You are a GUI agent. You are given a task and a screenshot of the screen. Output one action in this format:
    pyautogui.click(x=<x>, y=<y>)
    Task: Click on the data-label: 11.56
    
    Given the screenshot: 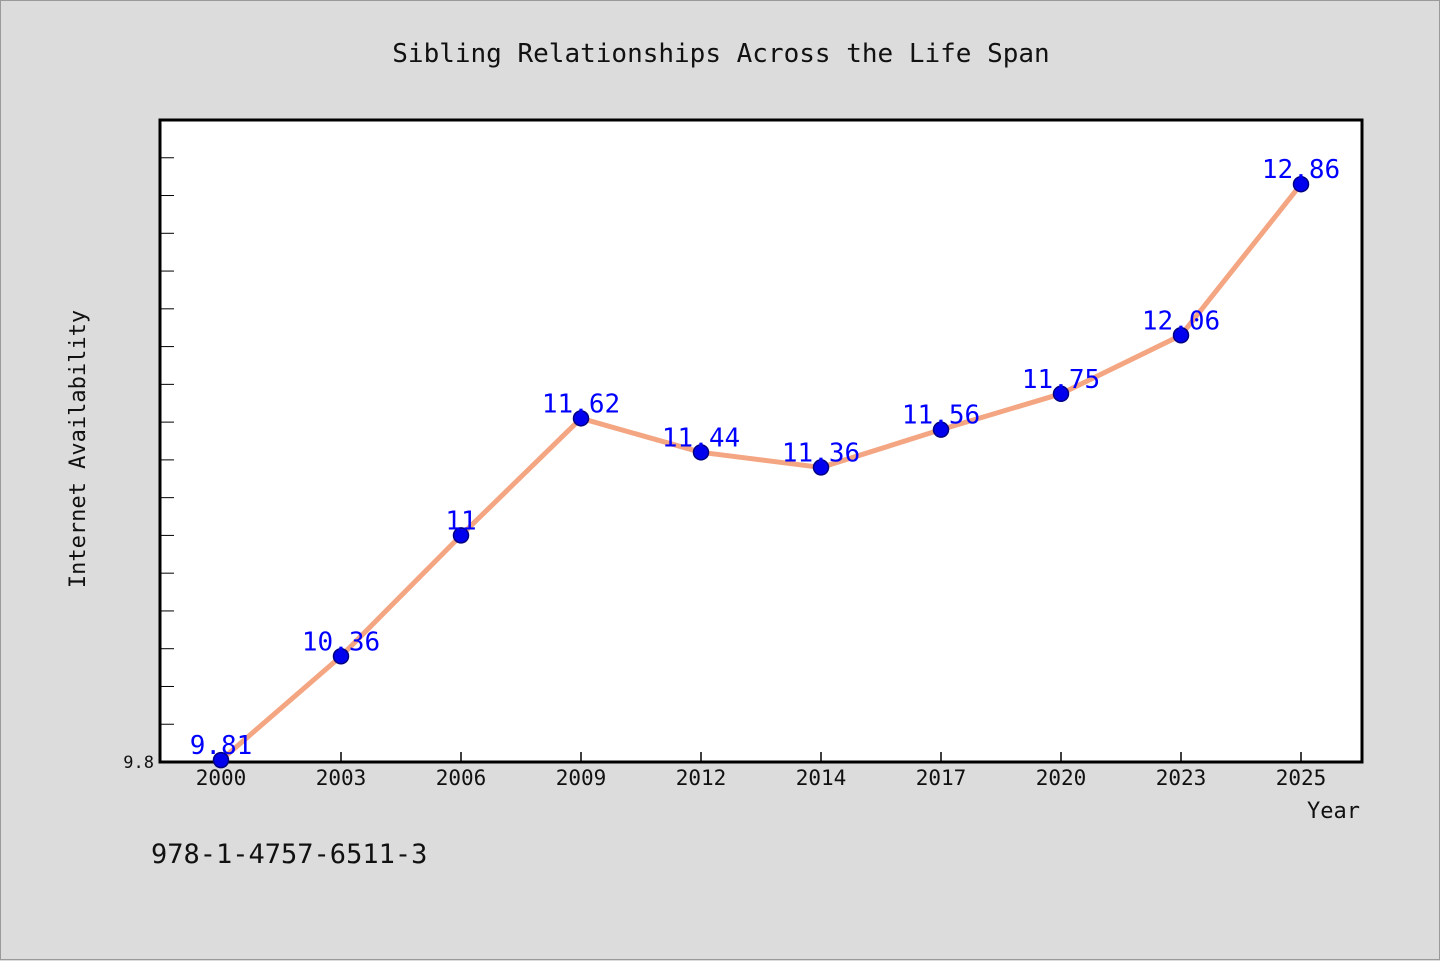 What is the action you would take?
    pyautogui.click(x=941, y=416)
    